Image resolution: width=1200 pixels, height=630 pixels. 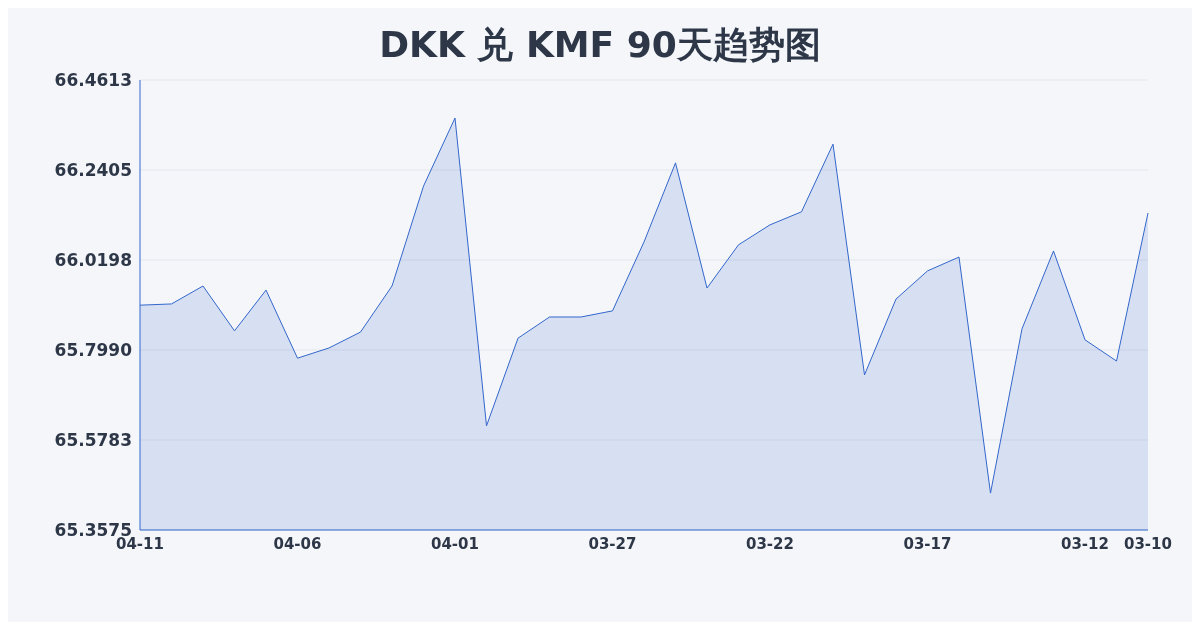 What do you see at coordinates (93, 350) in the screenshot?
I see `y-tick-label: 65.7990` at bounding box center [93, 350].